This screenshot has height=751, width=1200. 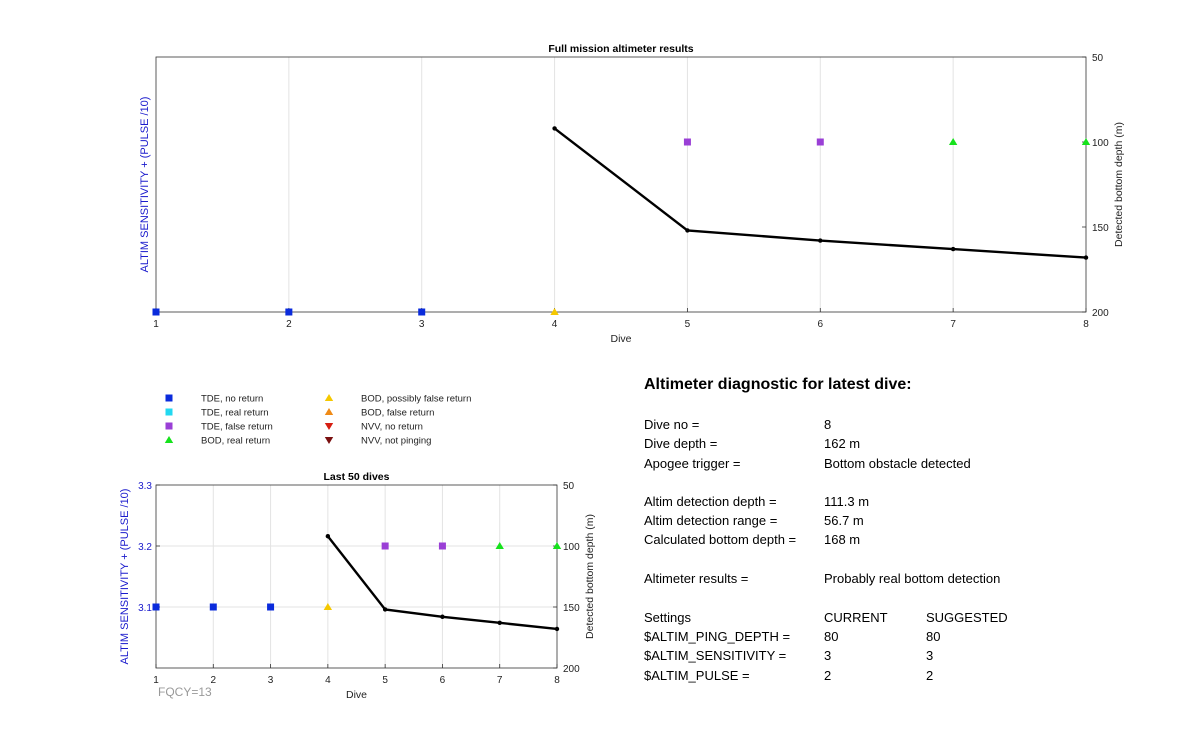 I want to click on left-y-axis-label: ALTIM SENSITIVITY + (PULSE /10), so click(x=125, y=577).